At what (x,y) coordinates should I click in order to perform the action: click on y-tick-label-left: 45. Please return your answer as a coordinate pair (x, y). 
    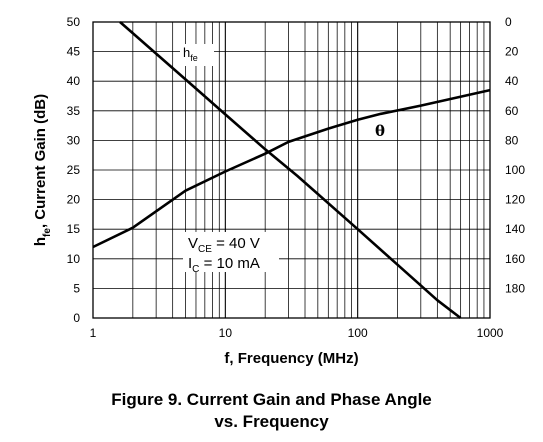
    Looking at the image, I should click on (74, 52).